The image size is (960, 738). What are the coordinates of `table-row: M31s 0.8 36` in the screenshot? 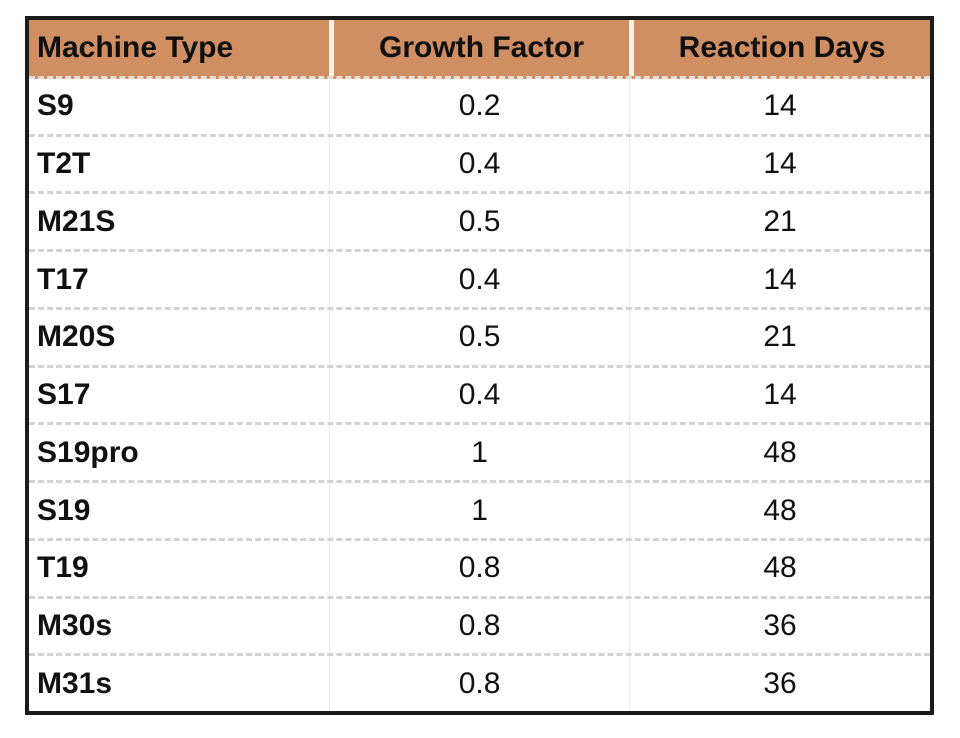 It's located at (479, 684).